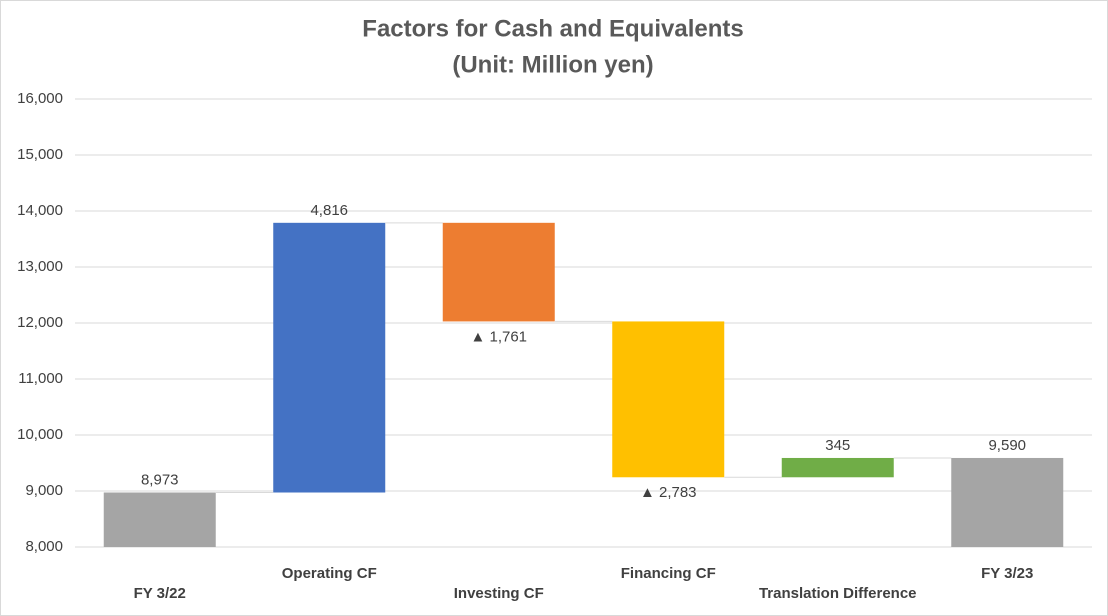 This screenshot has height=616, width=1108. What do you see at coordinates (837, 445) in the screenshot?
I see `data-label: 345` at bounding box center [837, 445].